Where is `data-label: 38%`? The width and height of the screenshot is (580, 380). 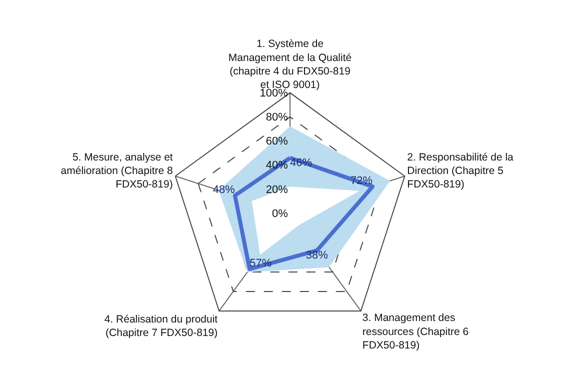
data-label: 38% is located at coordinates (317, 256).